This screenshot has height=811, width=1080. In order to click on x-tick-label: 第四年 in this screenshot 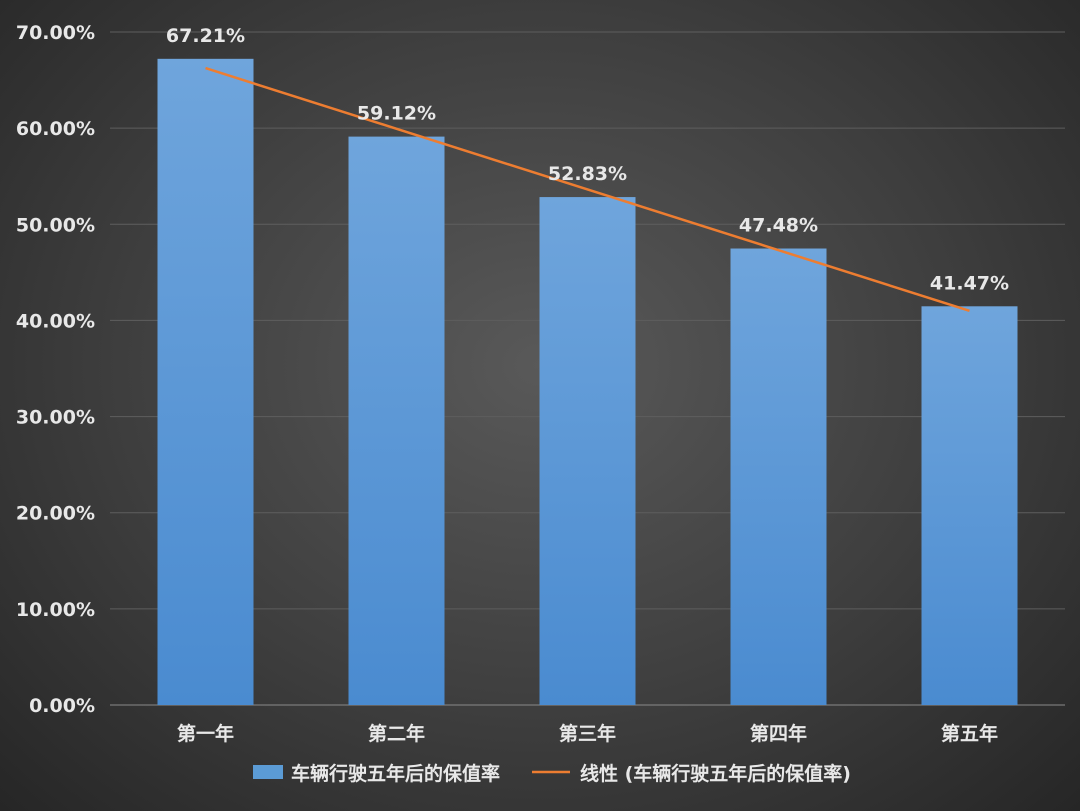, I will do `click(778, 733)`.